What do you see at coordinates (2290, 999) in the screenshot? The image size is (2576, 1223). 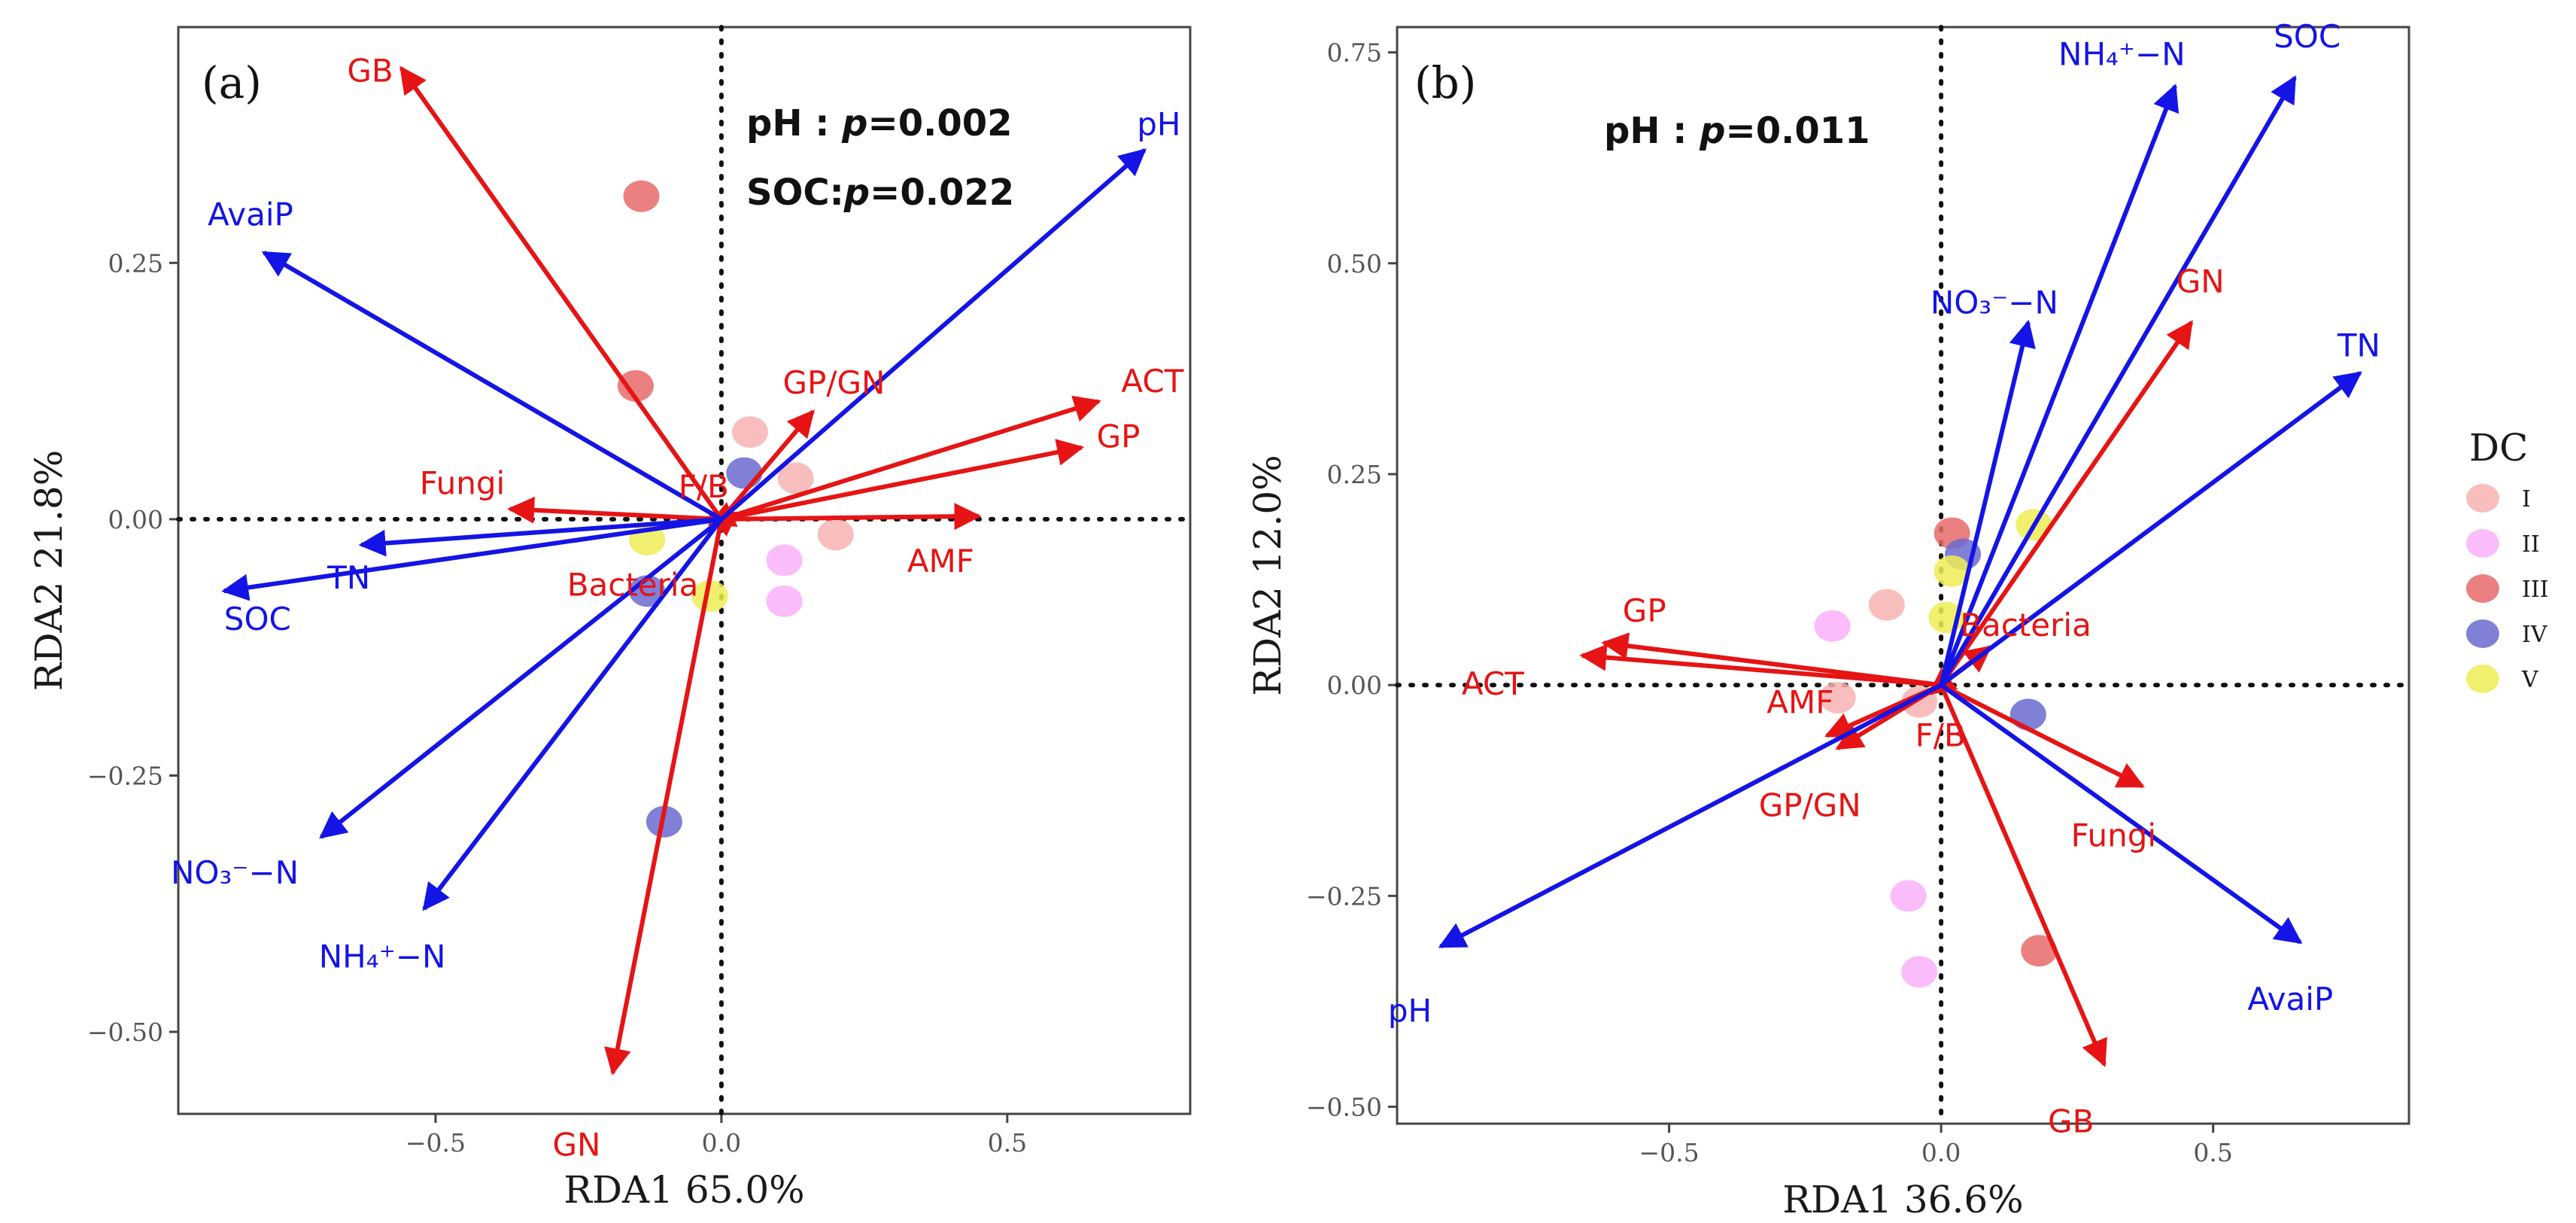 I see `env-label-avaip: AvaiP` at bounding box center [2290, 999].